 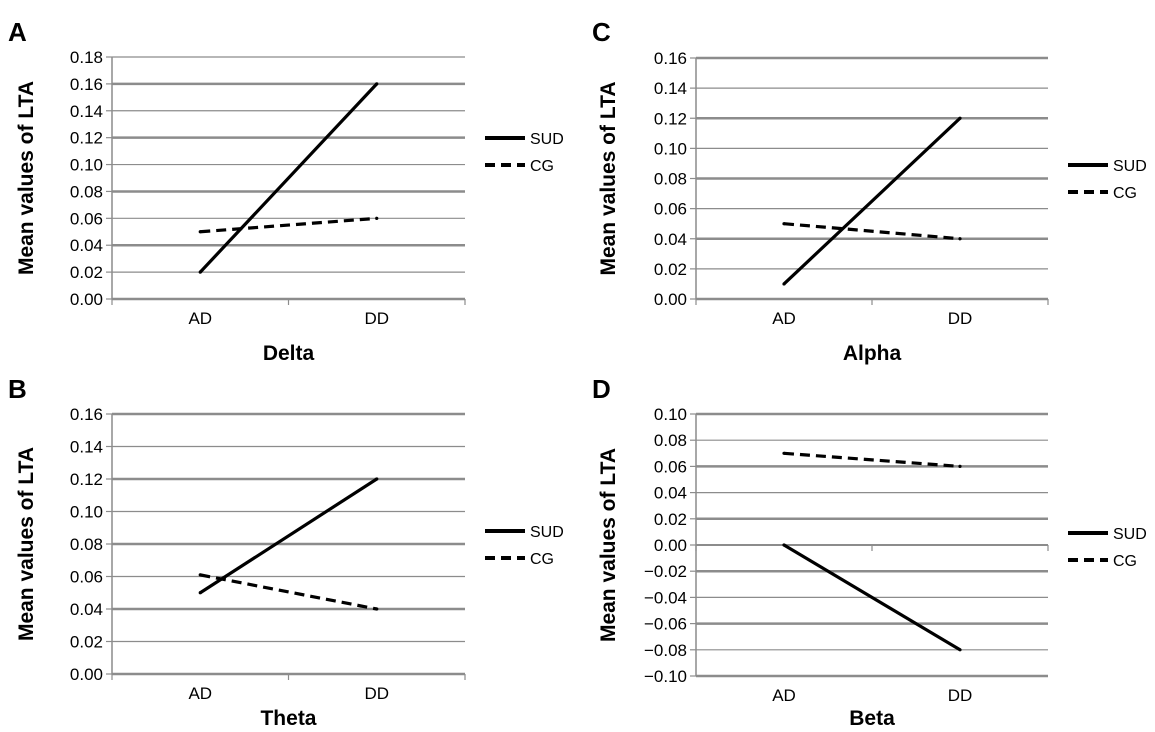 What do you see at coordinates (665, 624) in the screenshot?
I see `y-tick-label: −0.06` at bounding box center [665, 624].